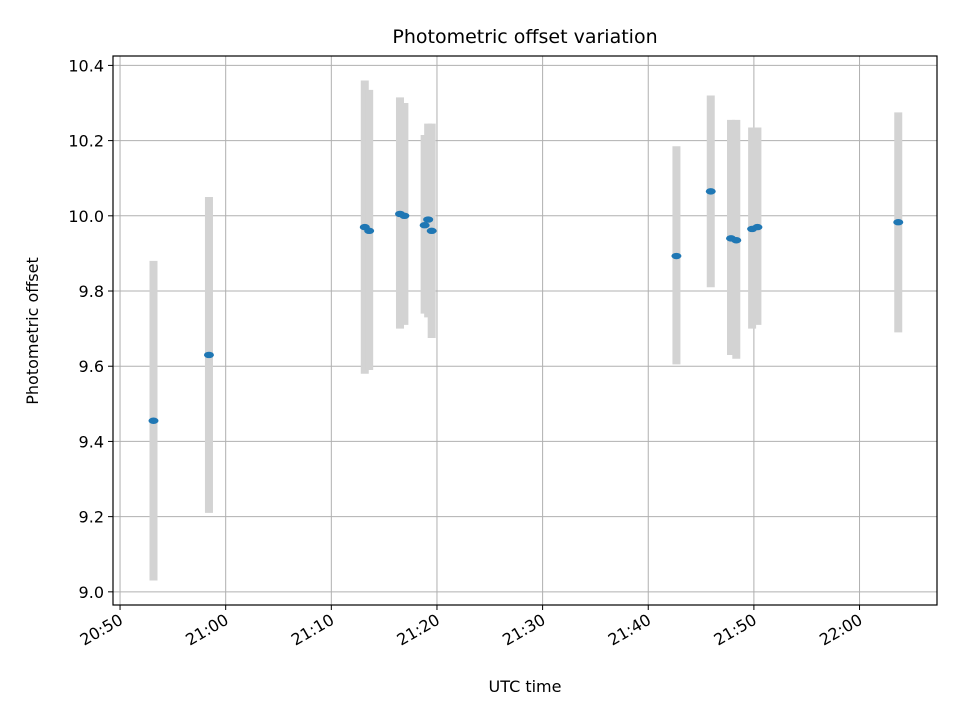  I want to click on y-tick-label: 9.8, so click(91, 291).